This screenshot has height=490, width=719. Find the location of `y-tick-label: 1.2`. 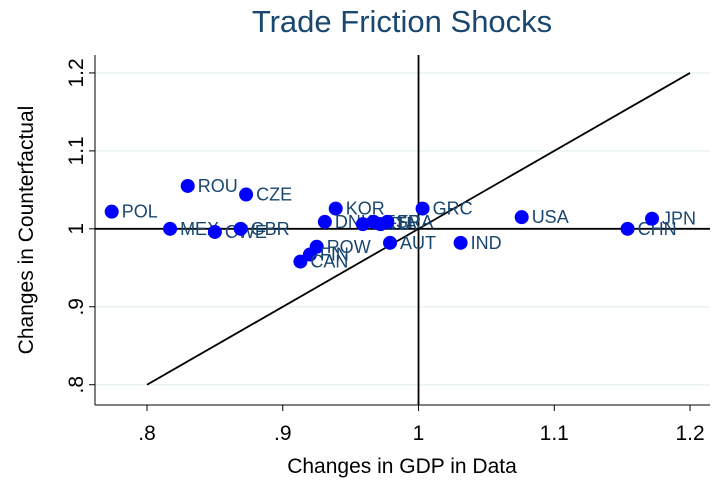

y-tick-label: 1.2 is located at coordinates (76, 72).